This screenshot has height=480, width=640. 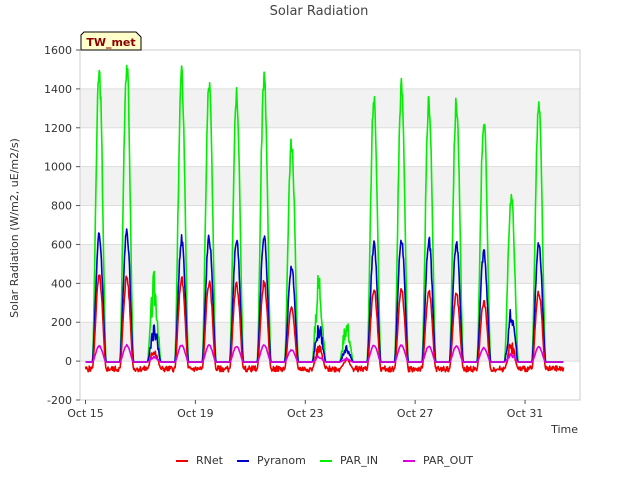 What do you see at coordinates (85, 413) in the screenshot?
I see `x-tick-label: Oct 15` at bounding box center [85, 413].